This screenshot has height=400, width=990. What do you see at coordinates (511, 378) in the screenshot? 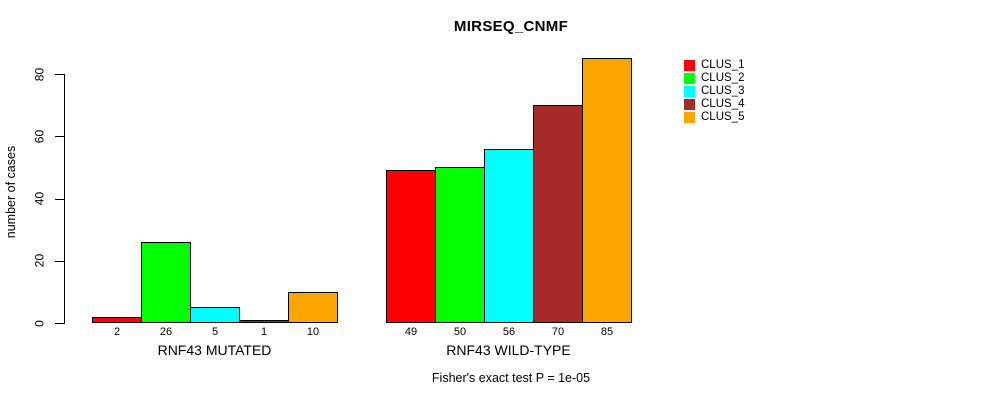
I see `fisher-test-caption: Fisher's exact test P = 1e-05` at bounding box center [511, 378].